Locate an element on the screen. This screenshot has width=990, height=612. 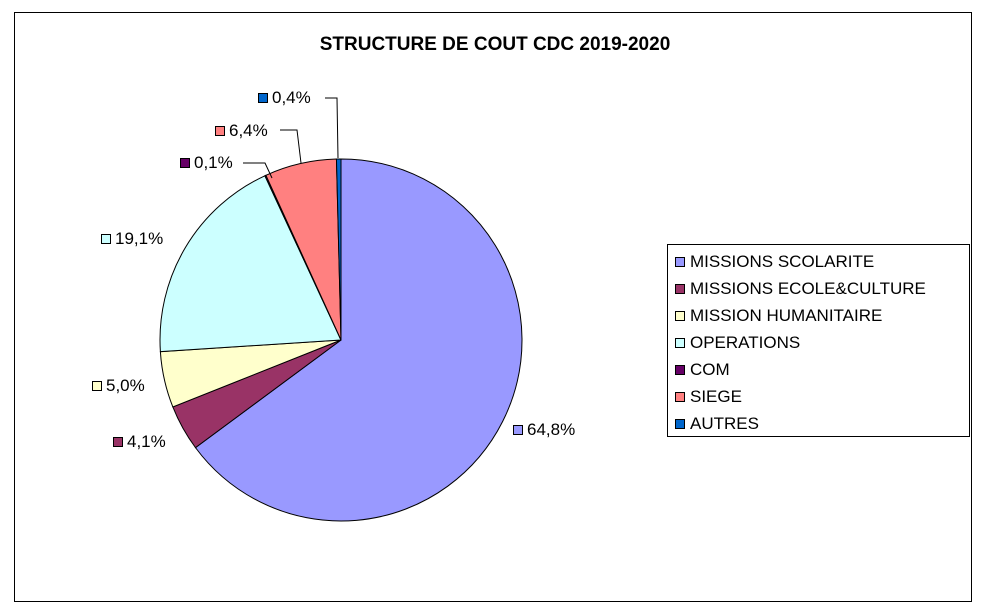
legend-item: AUTRES is located at coordinates (822, 423).